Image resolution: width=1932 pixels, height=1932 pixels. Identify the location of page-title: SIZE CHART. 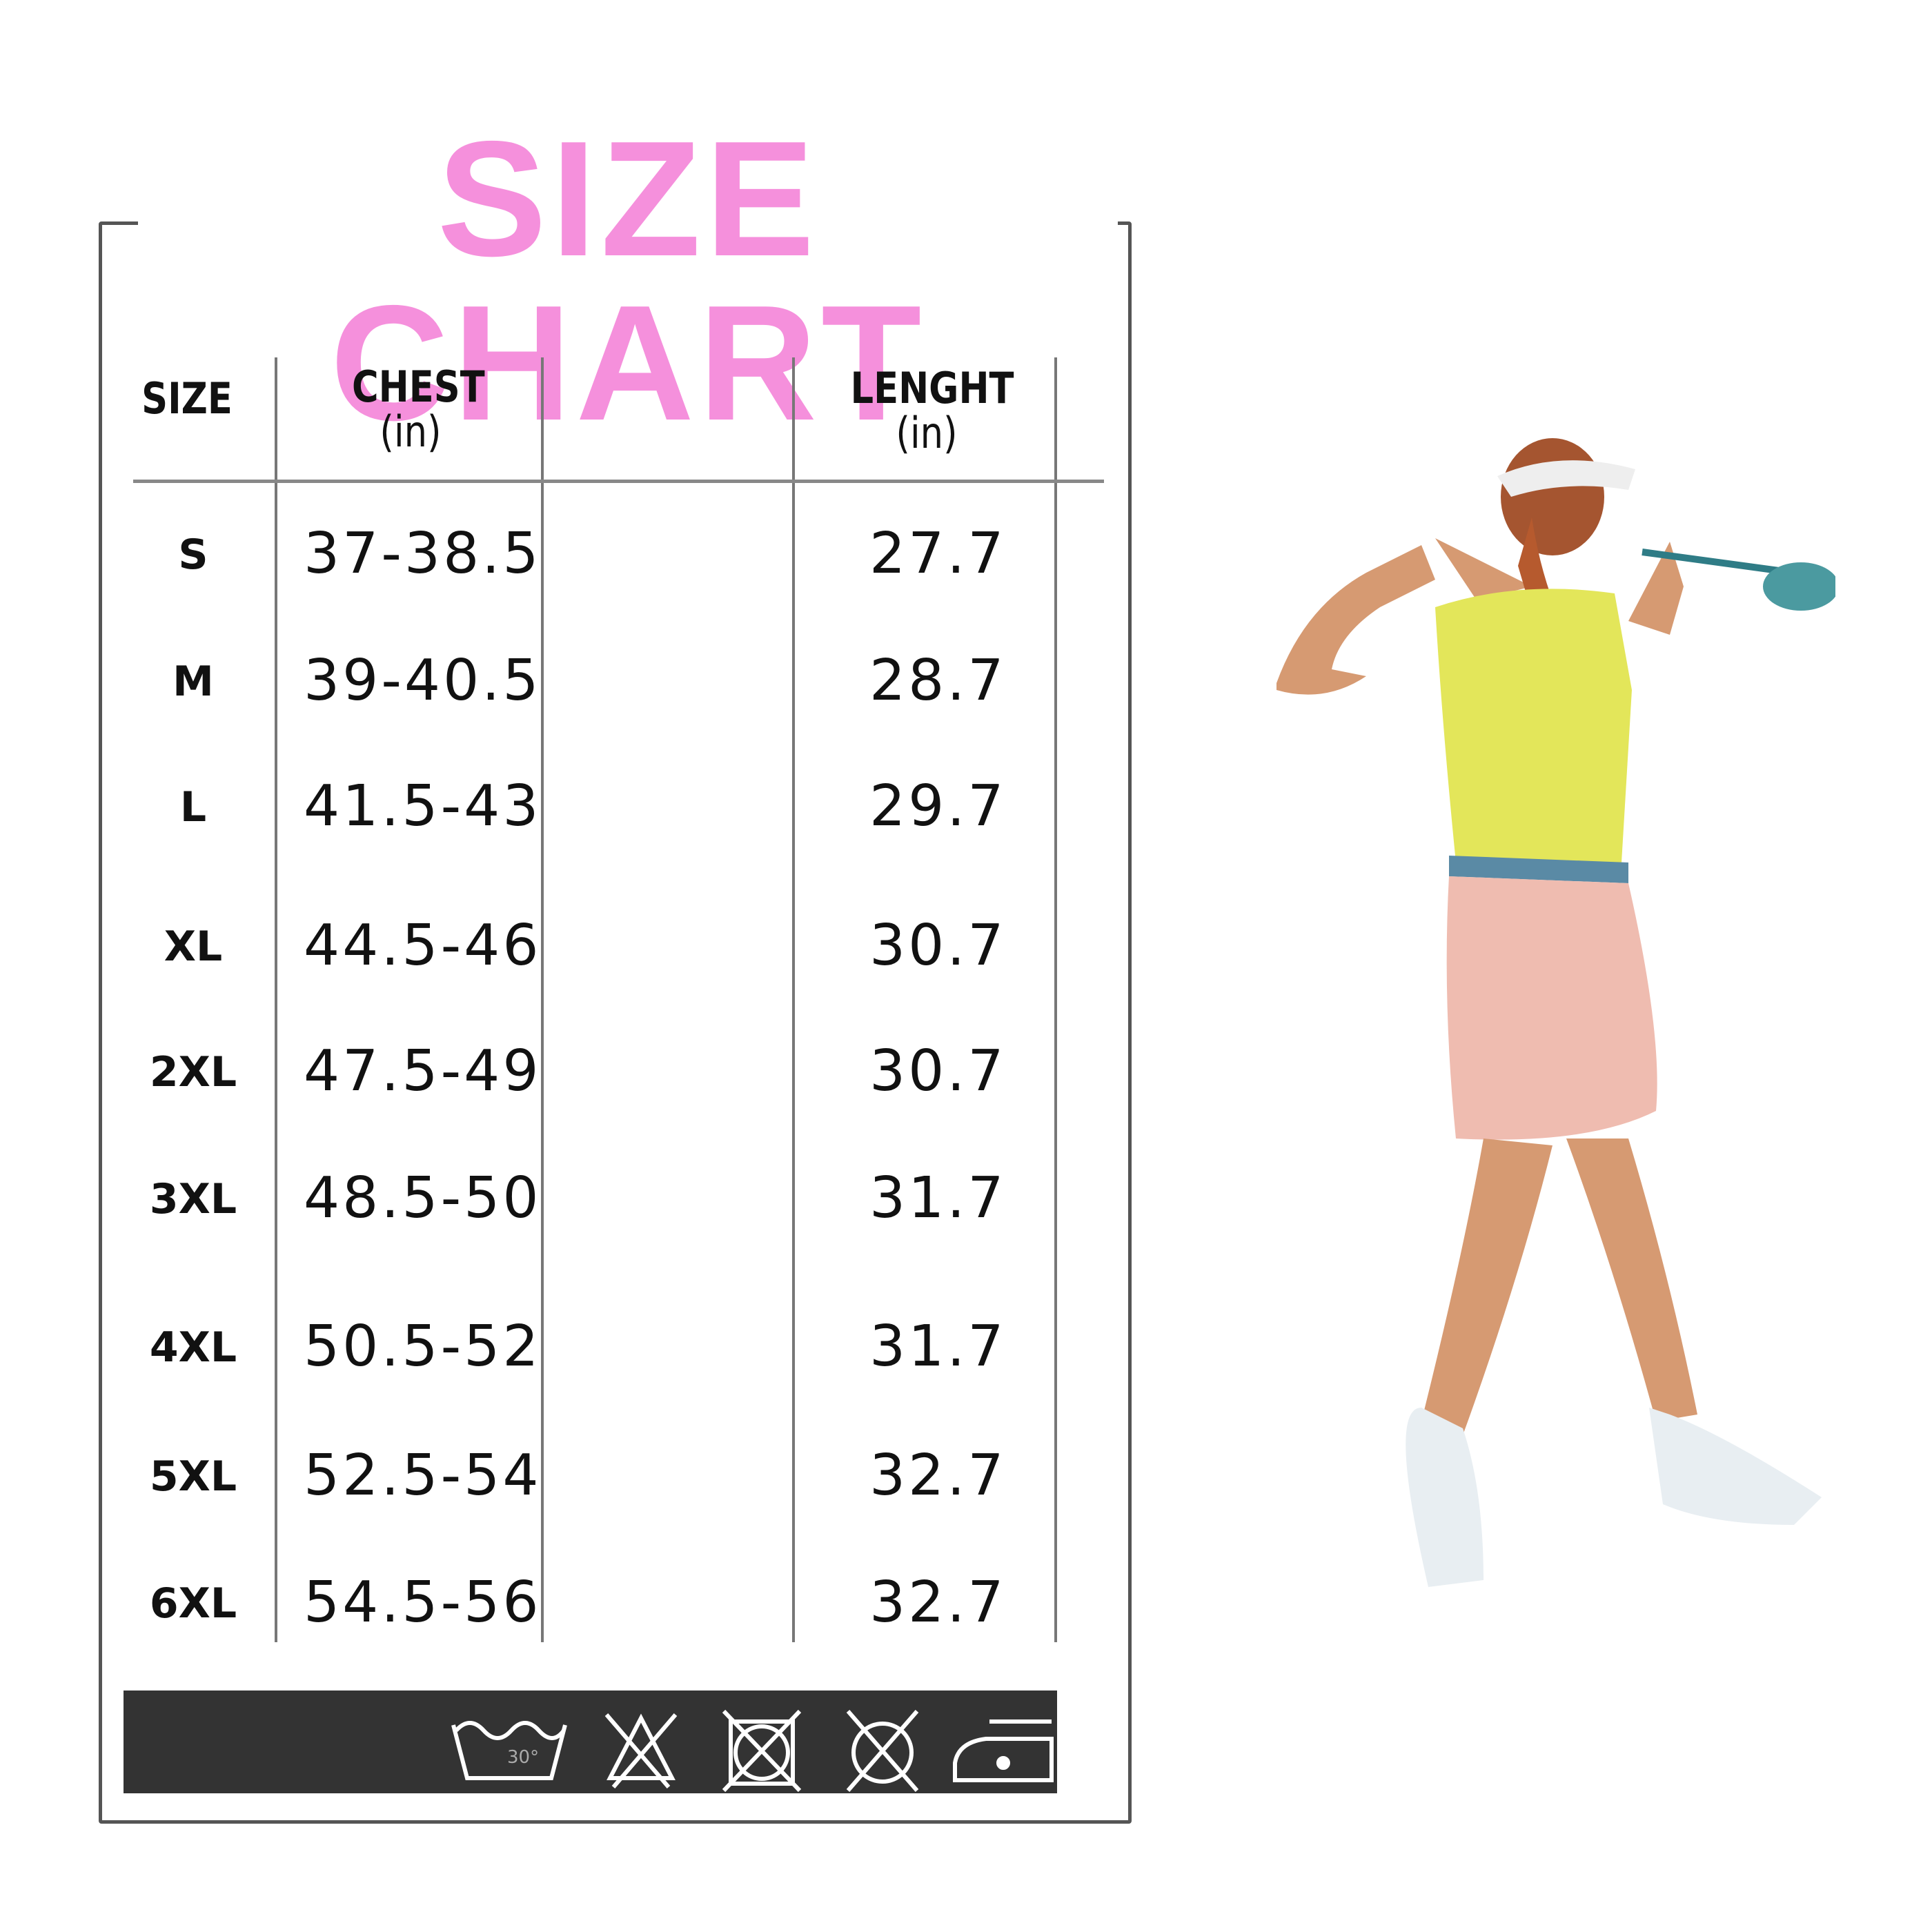
(628, 281).